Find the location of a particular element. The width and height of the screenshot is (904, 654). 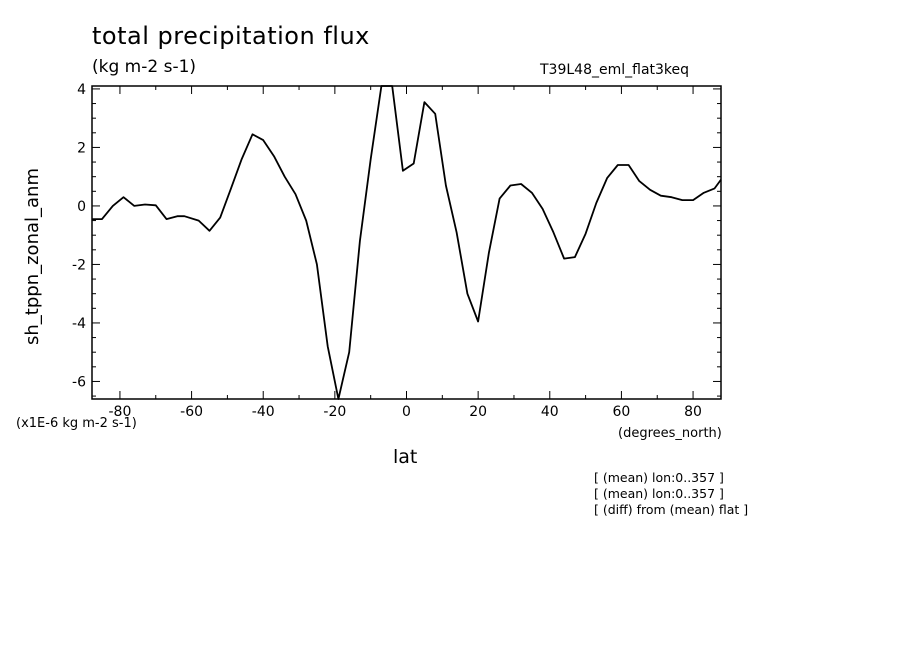

y-tick-label: -4 is located at coordinates (79, 324).